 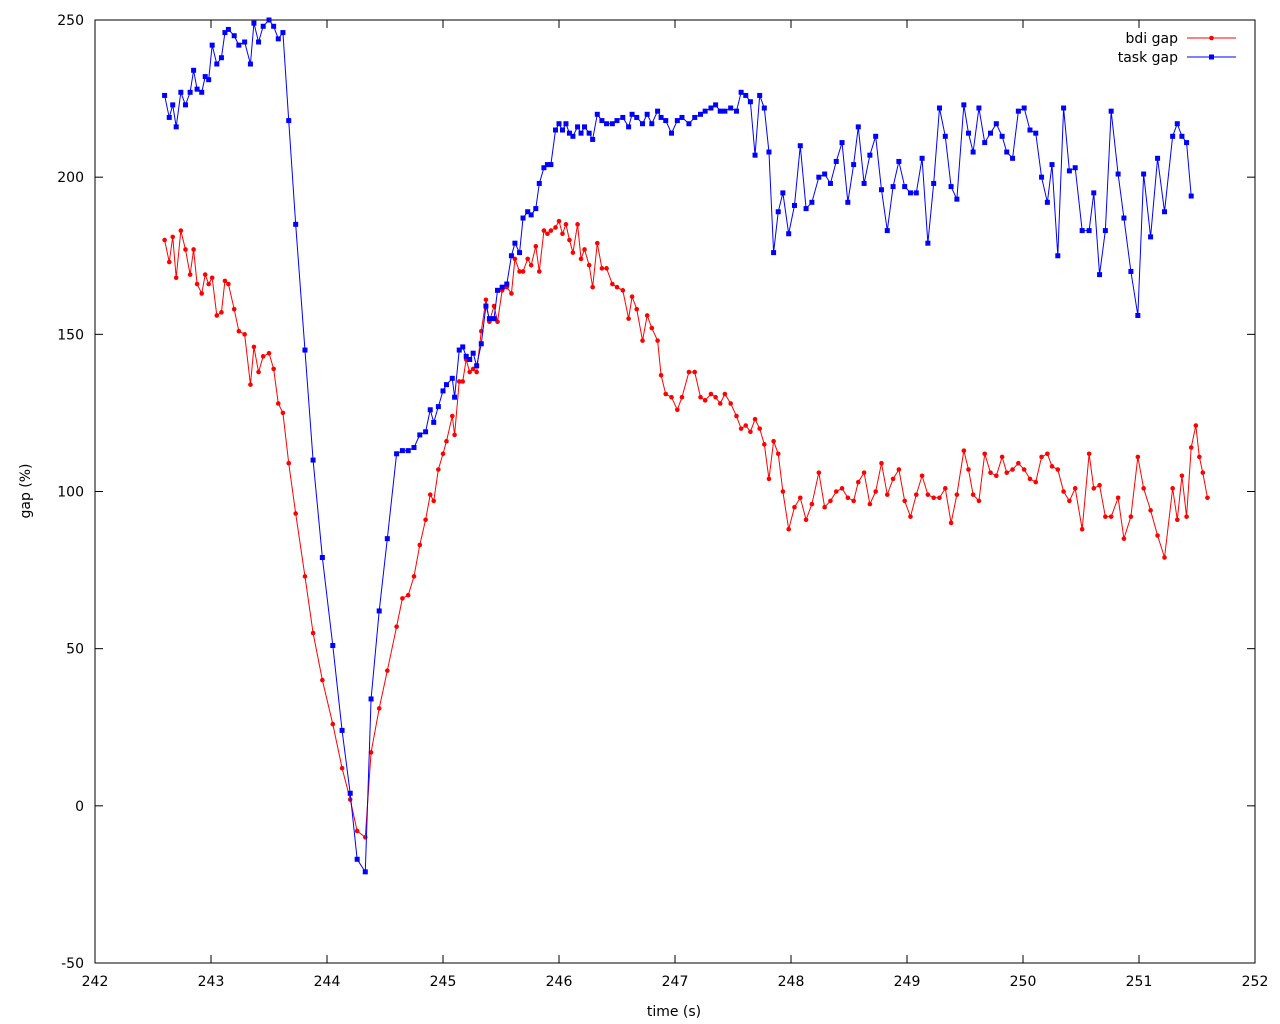 I want to click on x-tick-label: 247, so click(x=675, y=982).